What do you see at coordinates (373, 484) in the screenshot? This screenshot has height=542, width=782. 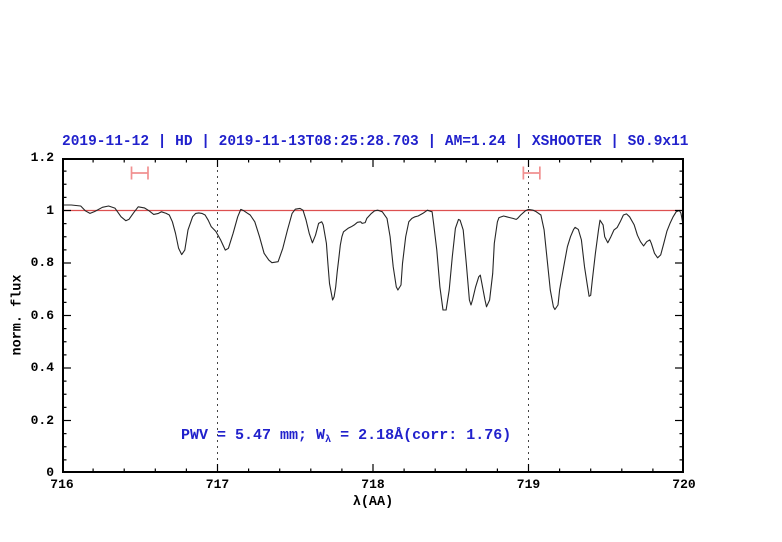 I see `x-tick-label: 718` at bounding box center [373, 484].